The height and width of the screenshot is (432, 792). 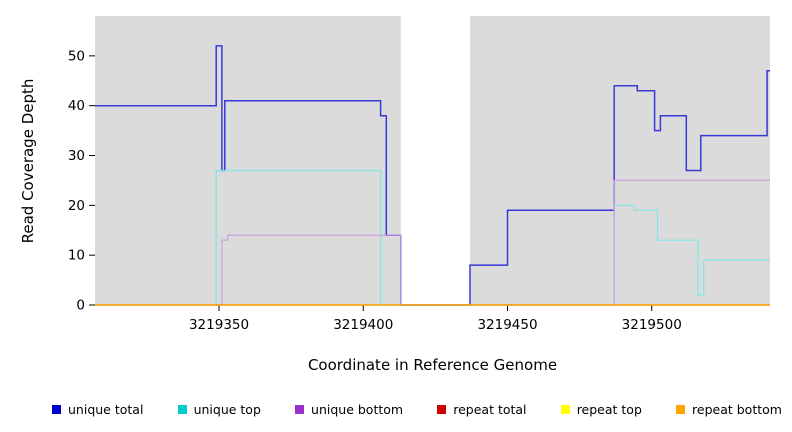 I want to click on legend-label-unique-total: unique total, so click(x=106, y=409).